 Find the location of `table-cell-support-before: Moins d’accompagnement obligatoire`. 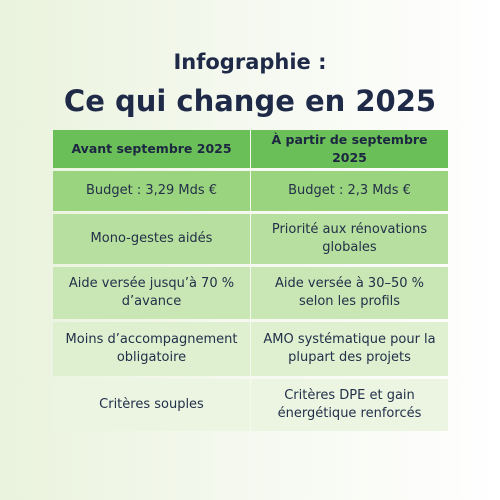

table-cell-support-before: Moins d’accompagnement obligatoire is located at coordinates (151, 349).